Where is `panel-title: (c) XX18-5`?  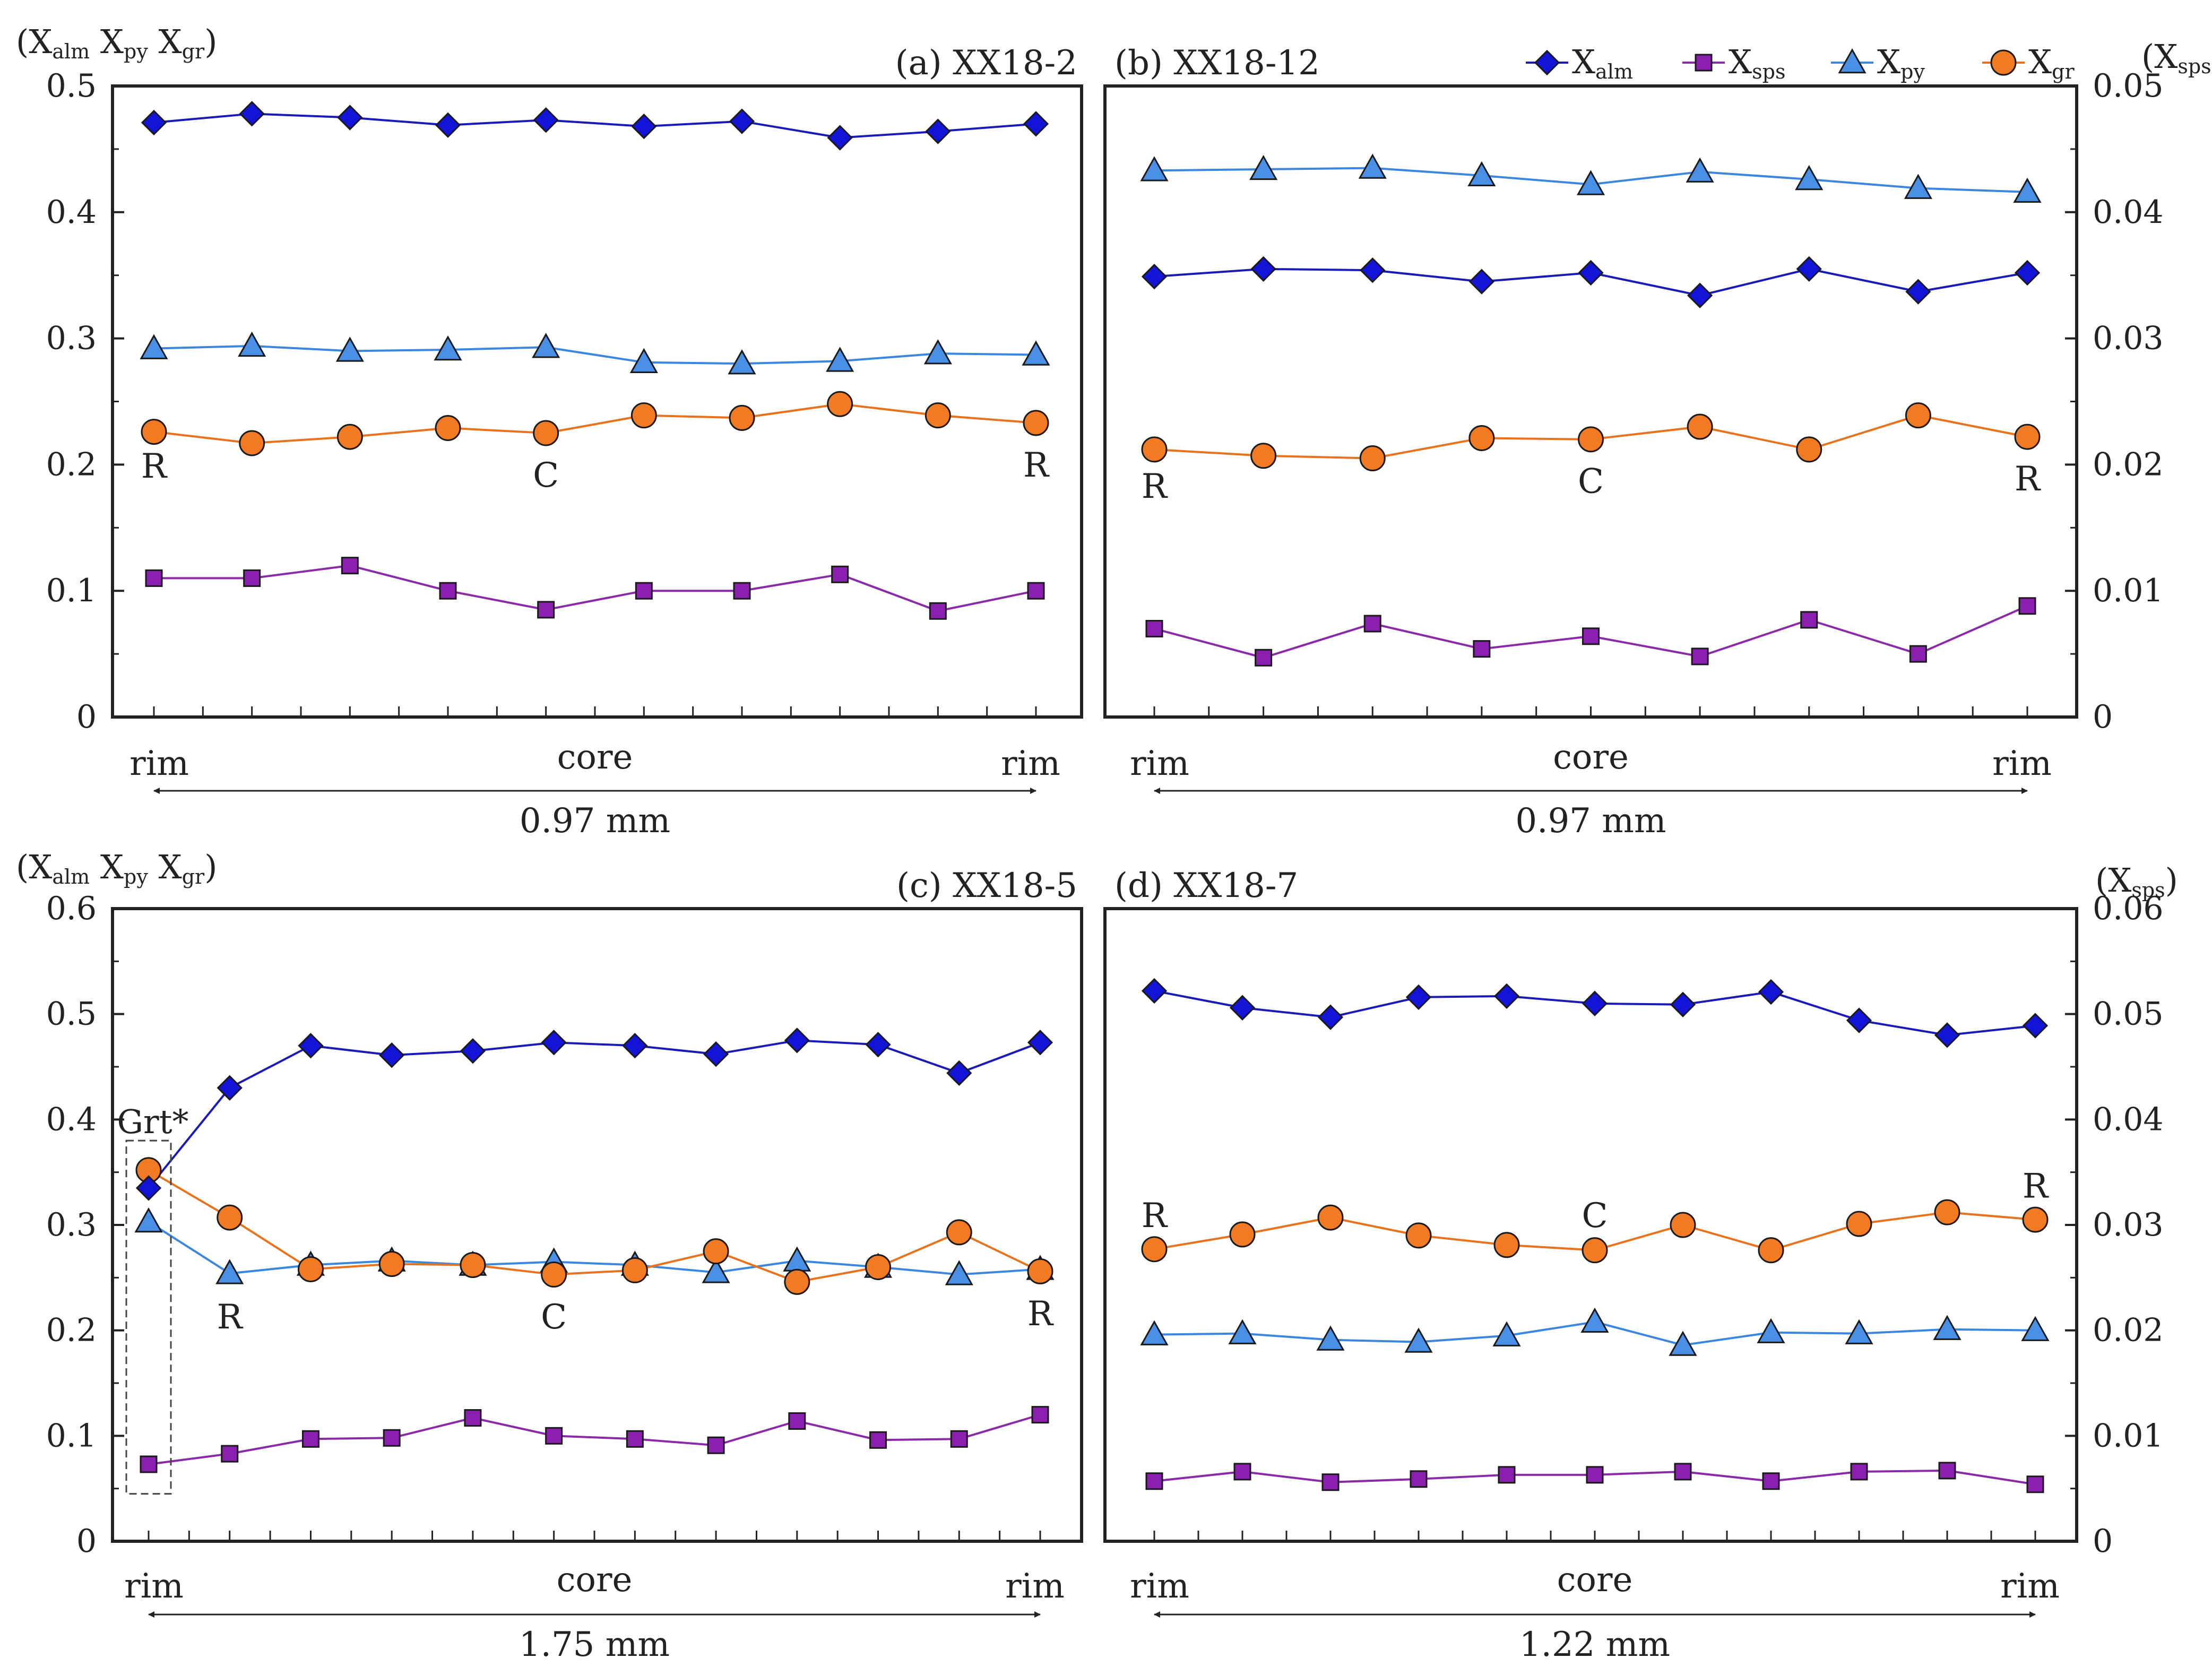 panel-title: (c) XX18-5 is located at coordinates (986, 885).